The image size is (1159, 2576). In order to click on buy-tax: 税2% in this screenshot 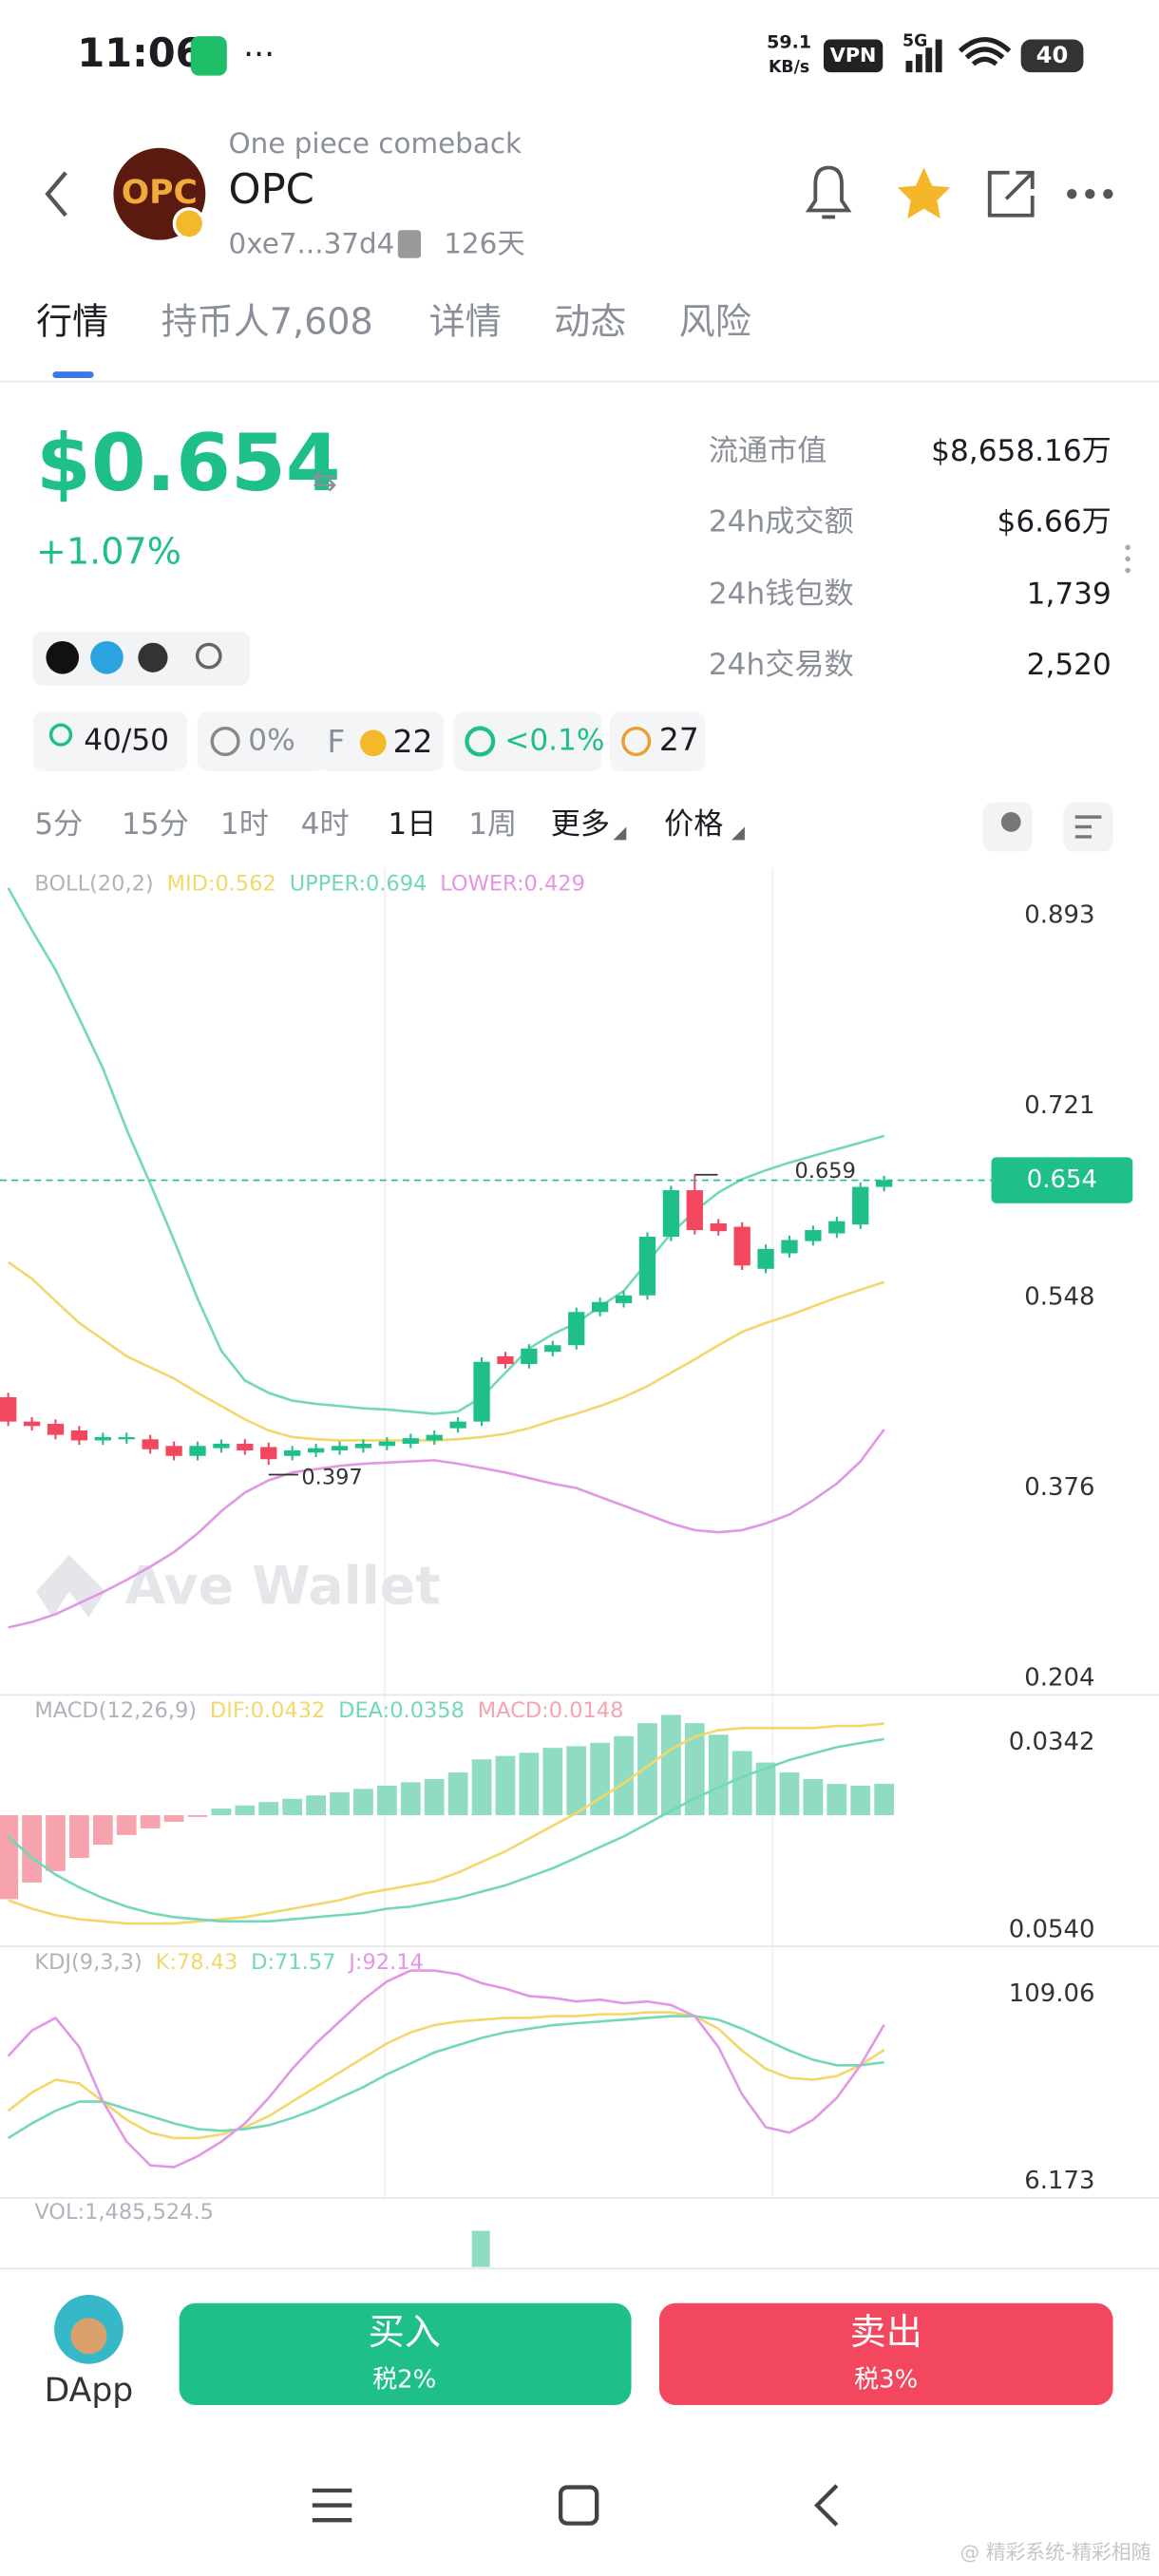, I will do `click(404, 2380)`.